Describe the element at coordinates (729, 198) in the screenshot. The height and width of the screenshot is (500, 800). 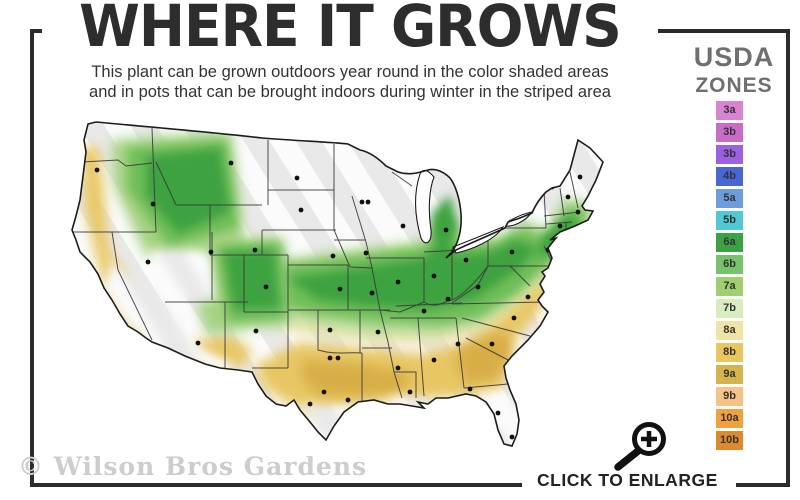
I see `legend-zone-5a: 5a` at that location.